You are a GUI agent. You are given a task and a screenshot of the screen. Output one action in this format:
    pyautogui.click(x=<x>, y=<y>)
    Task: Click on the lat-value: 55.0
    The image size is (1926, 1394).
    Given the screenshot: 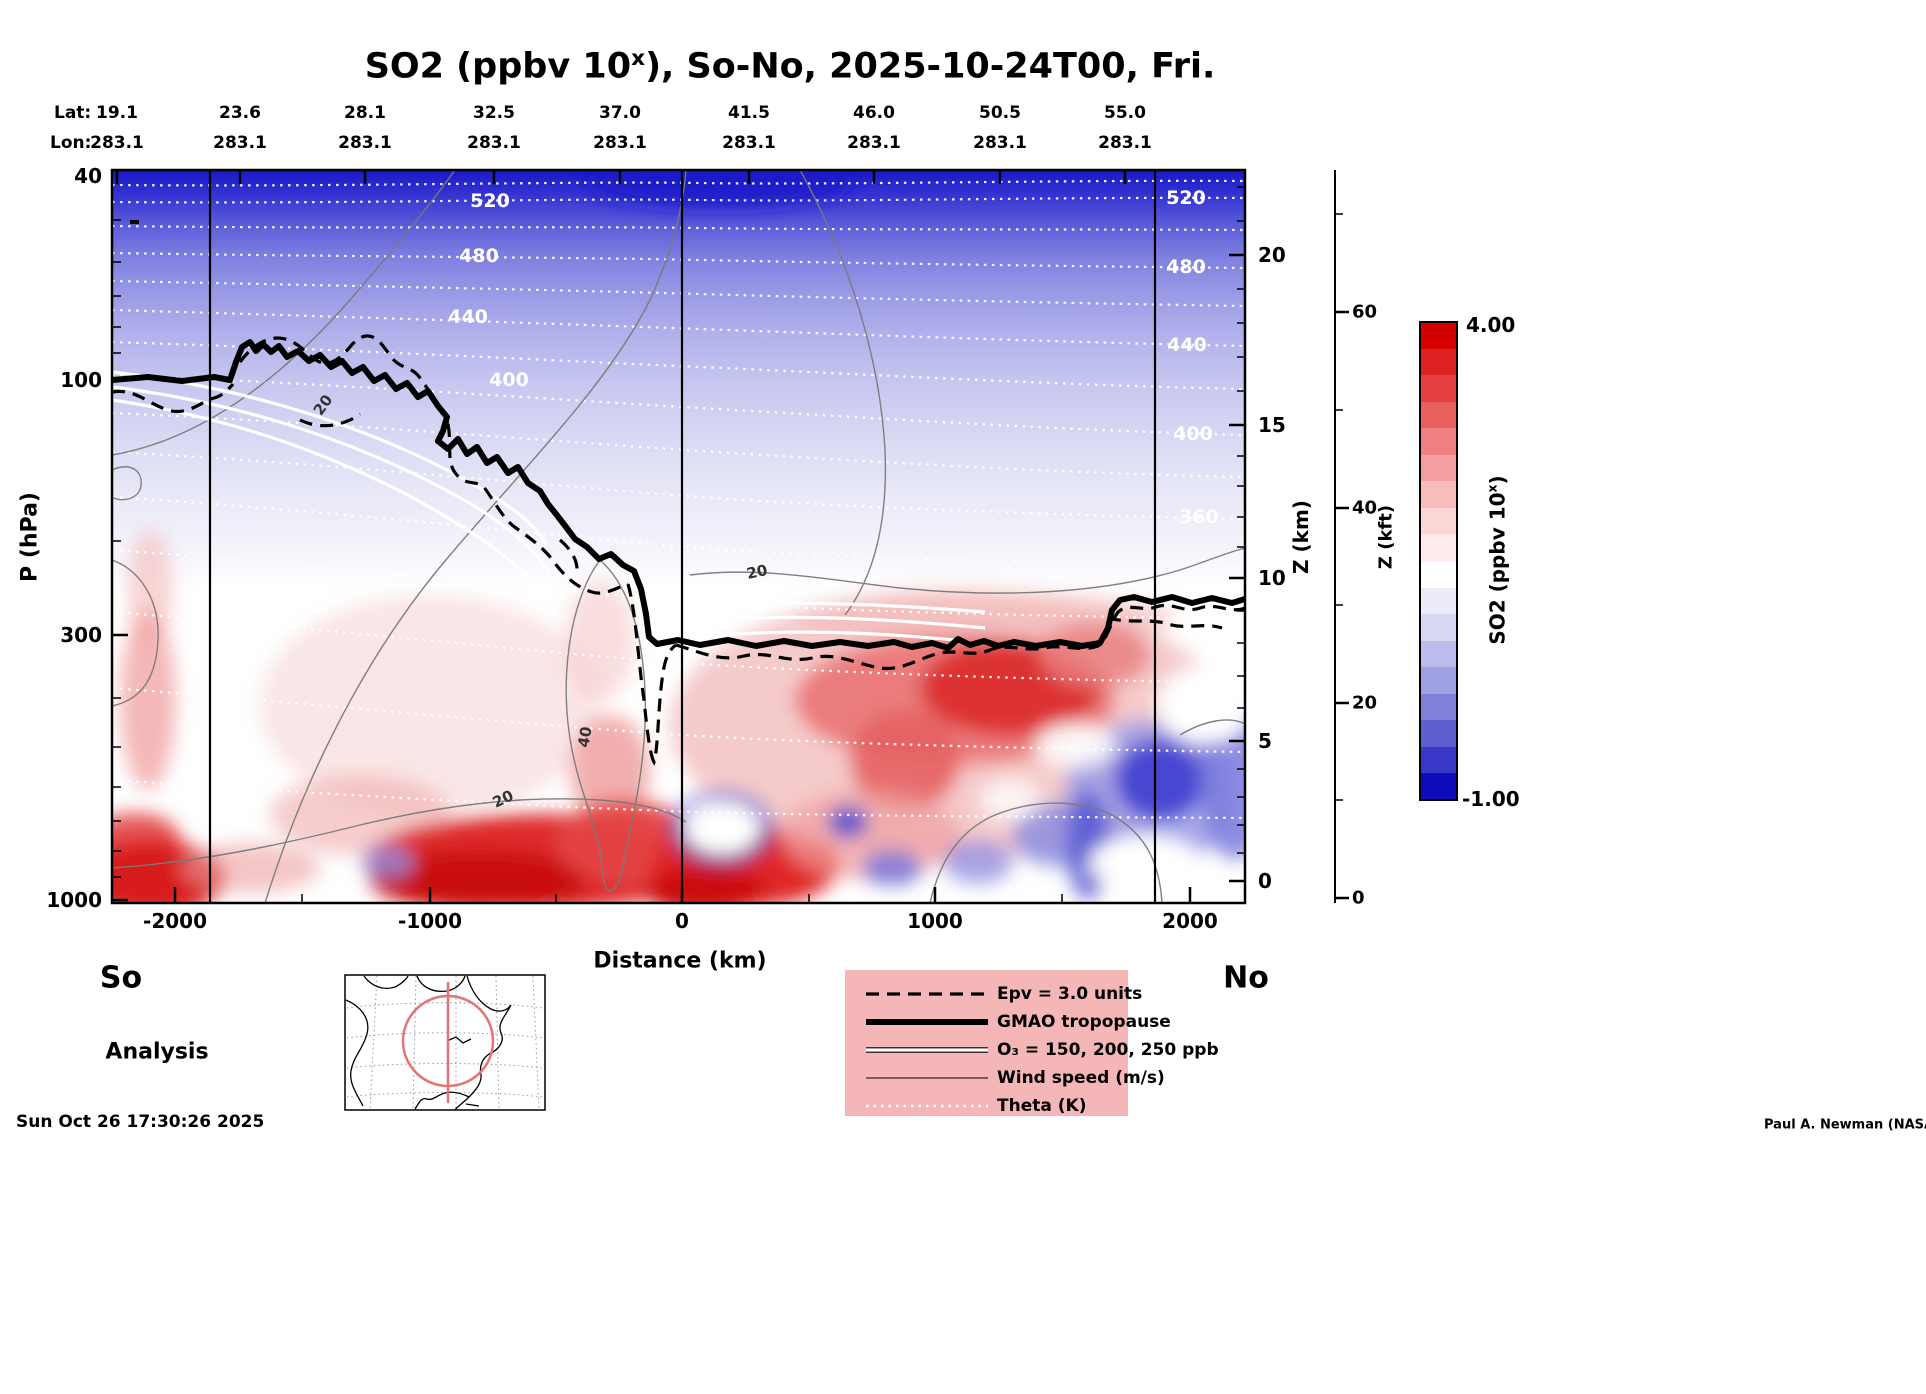 What is the action you would take?
    pyautogui.click(x=1125, y=113)
    